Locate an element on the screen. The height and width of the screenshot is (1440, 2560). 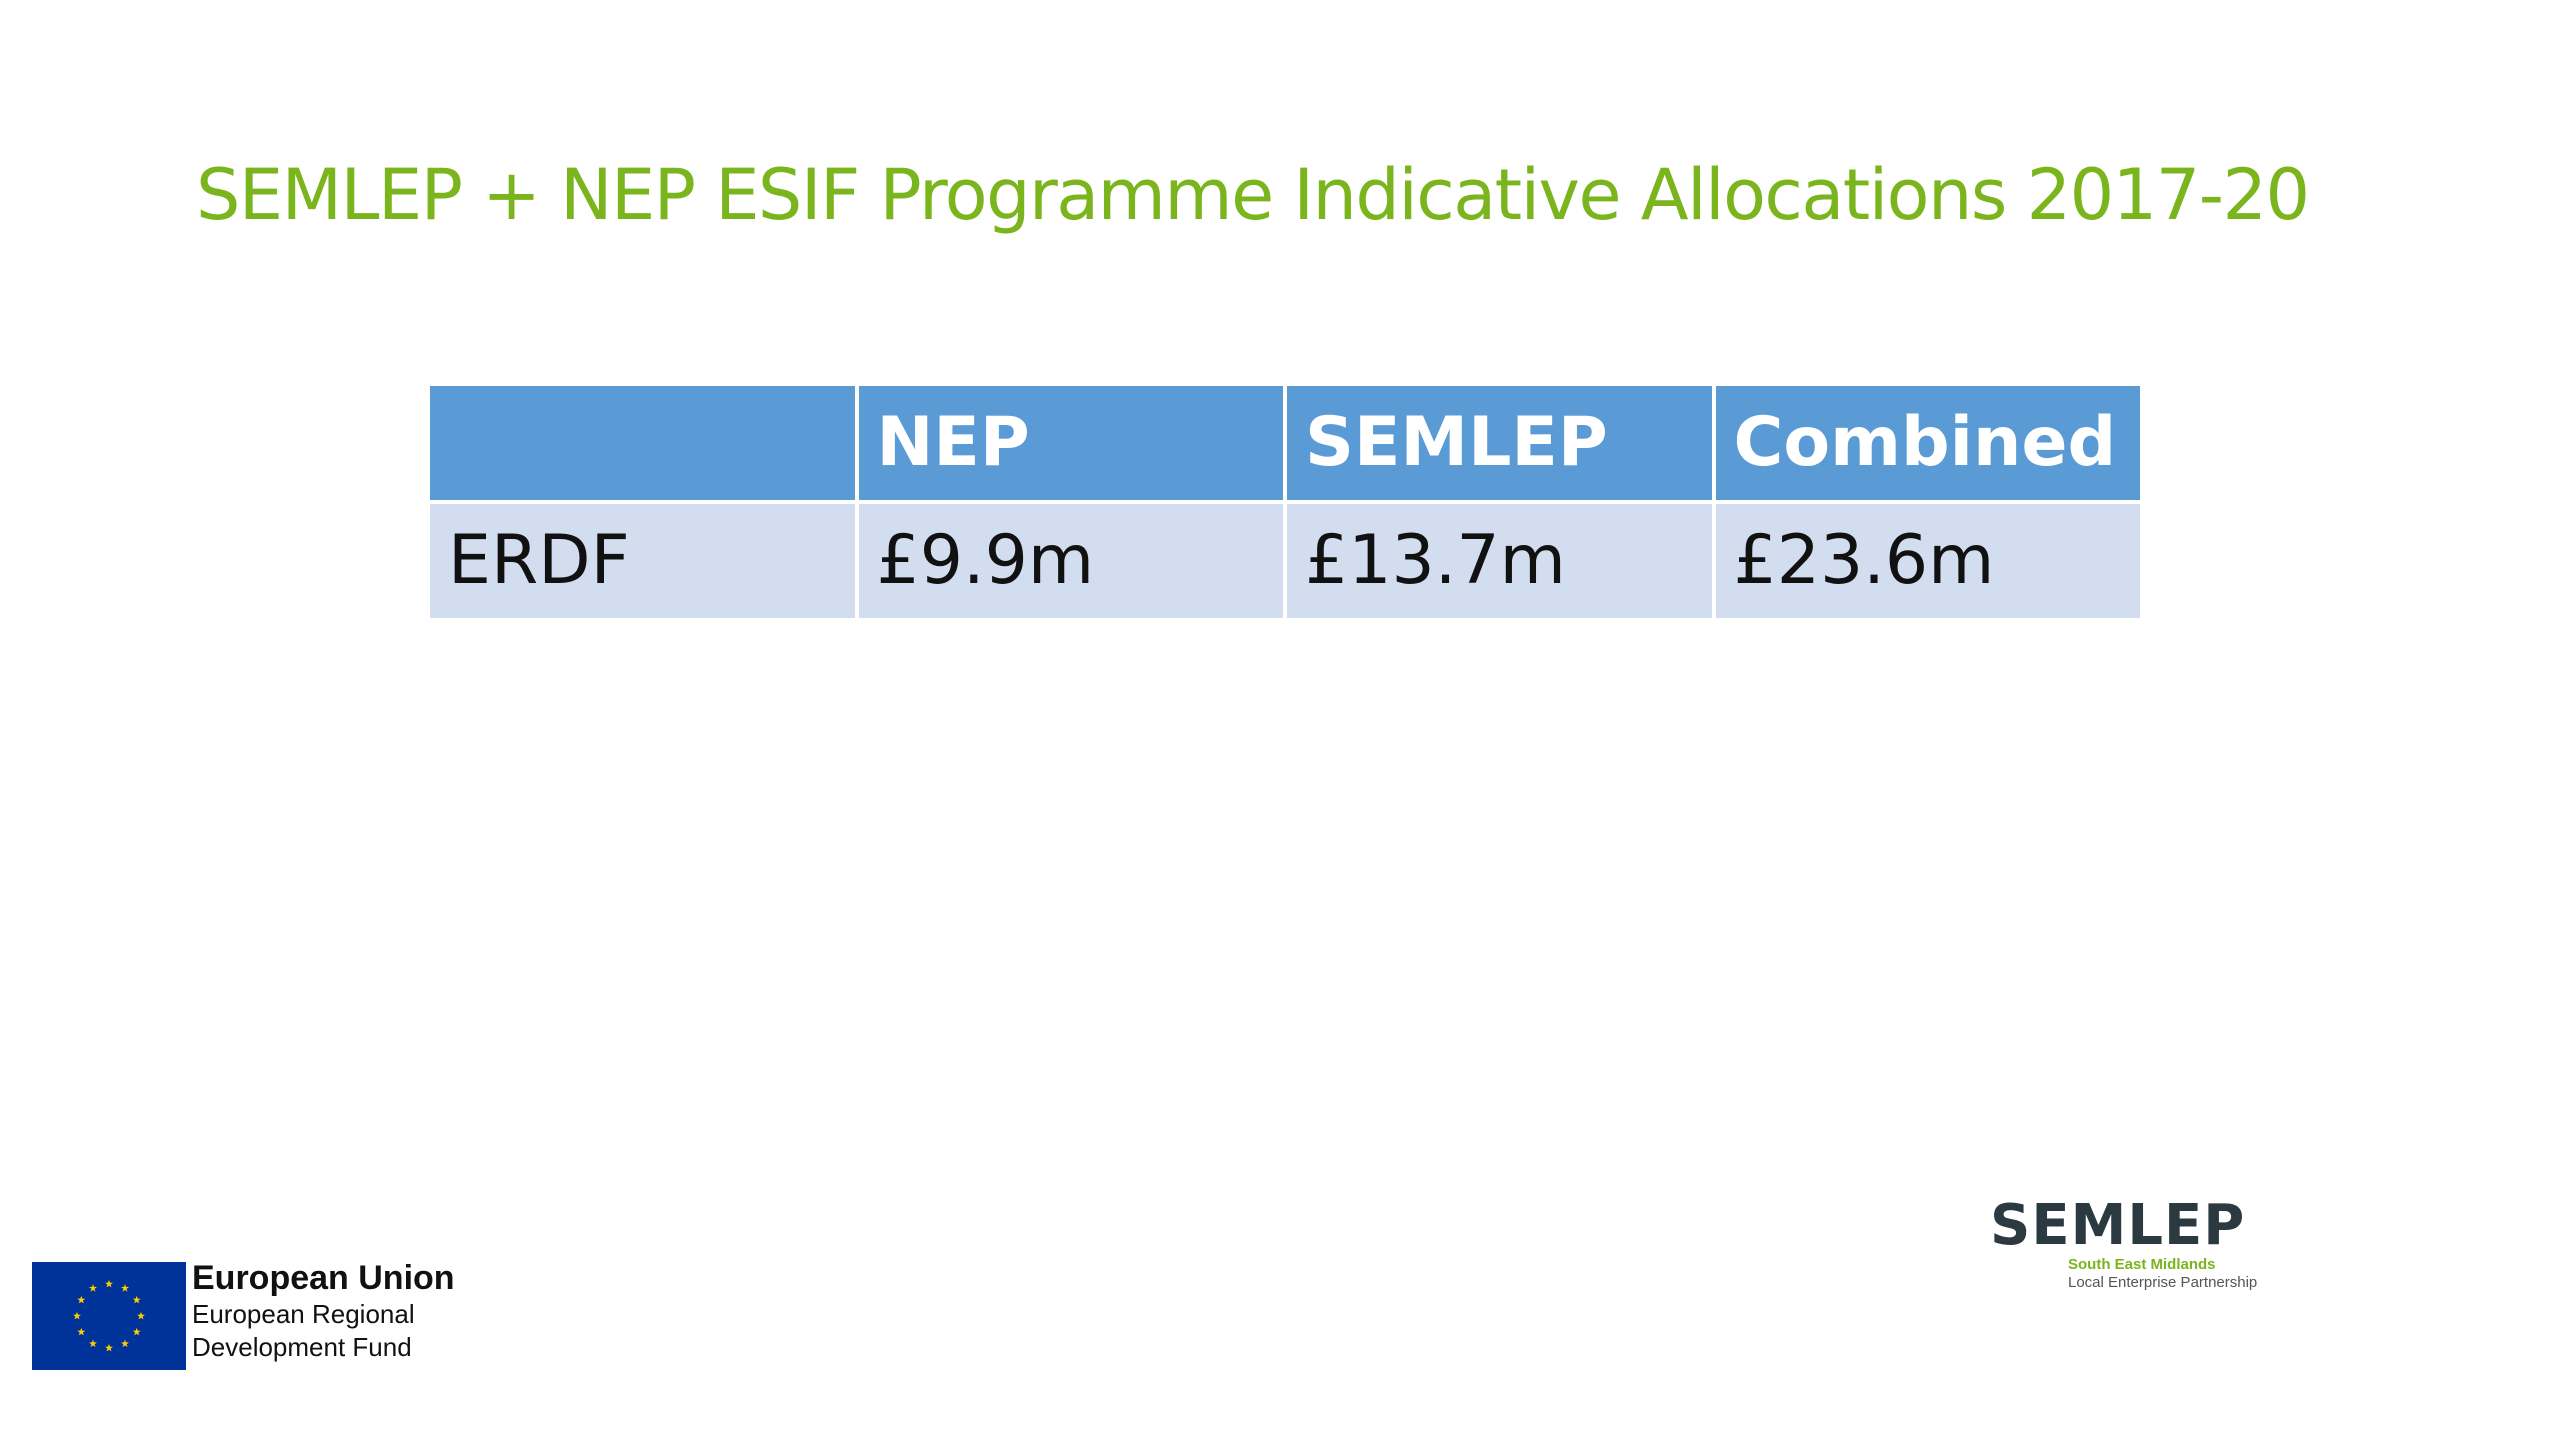
semlep-subtitle-partnership: Local Enterprise Partnership is located at coordinates (2163, 1282).